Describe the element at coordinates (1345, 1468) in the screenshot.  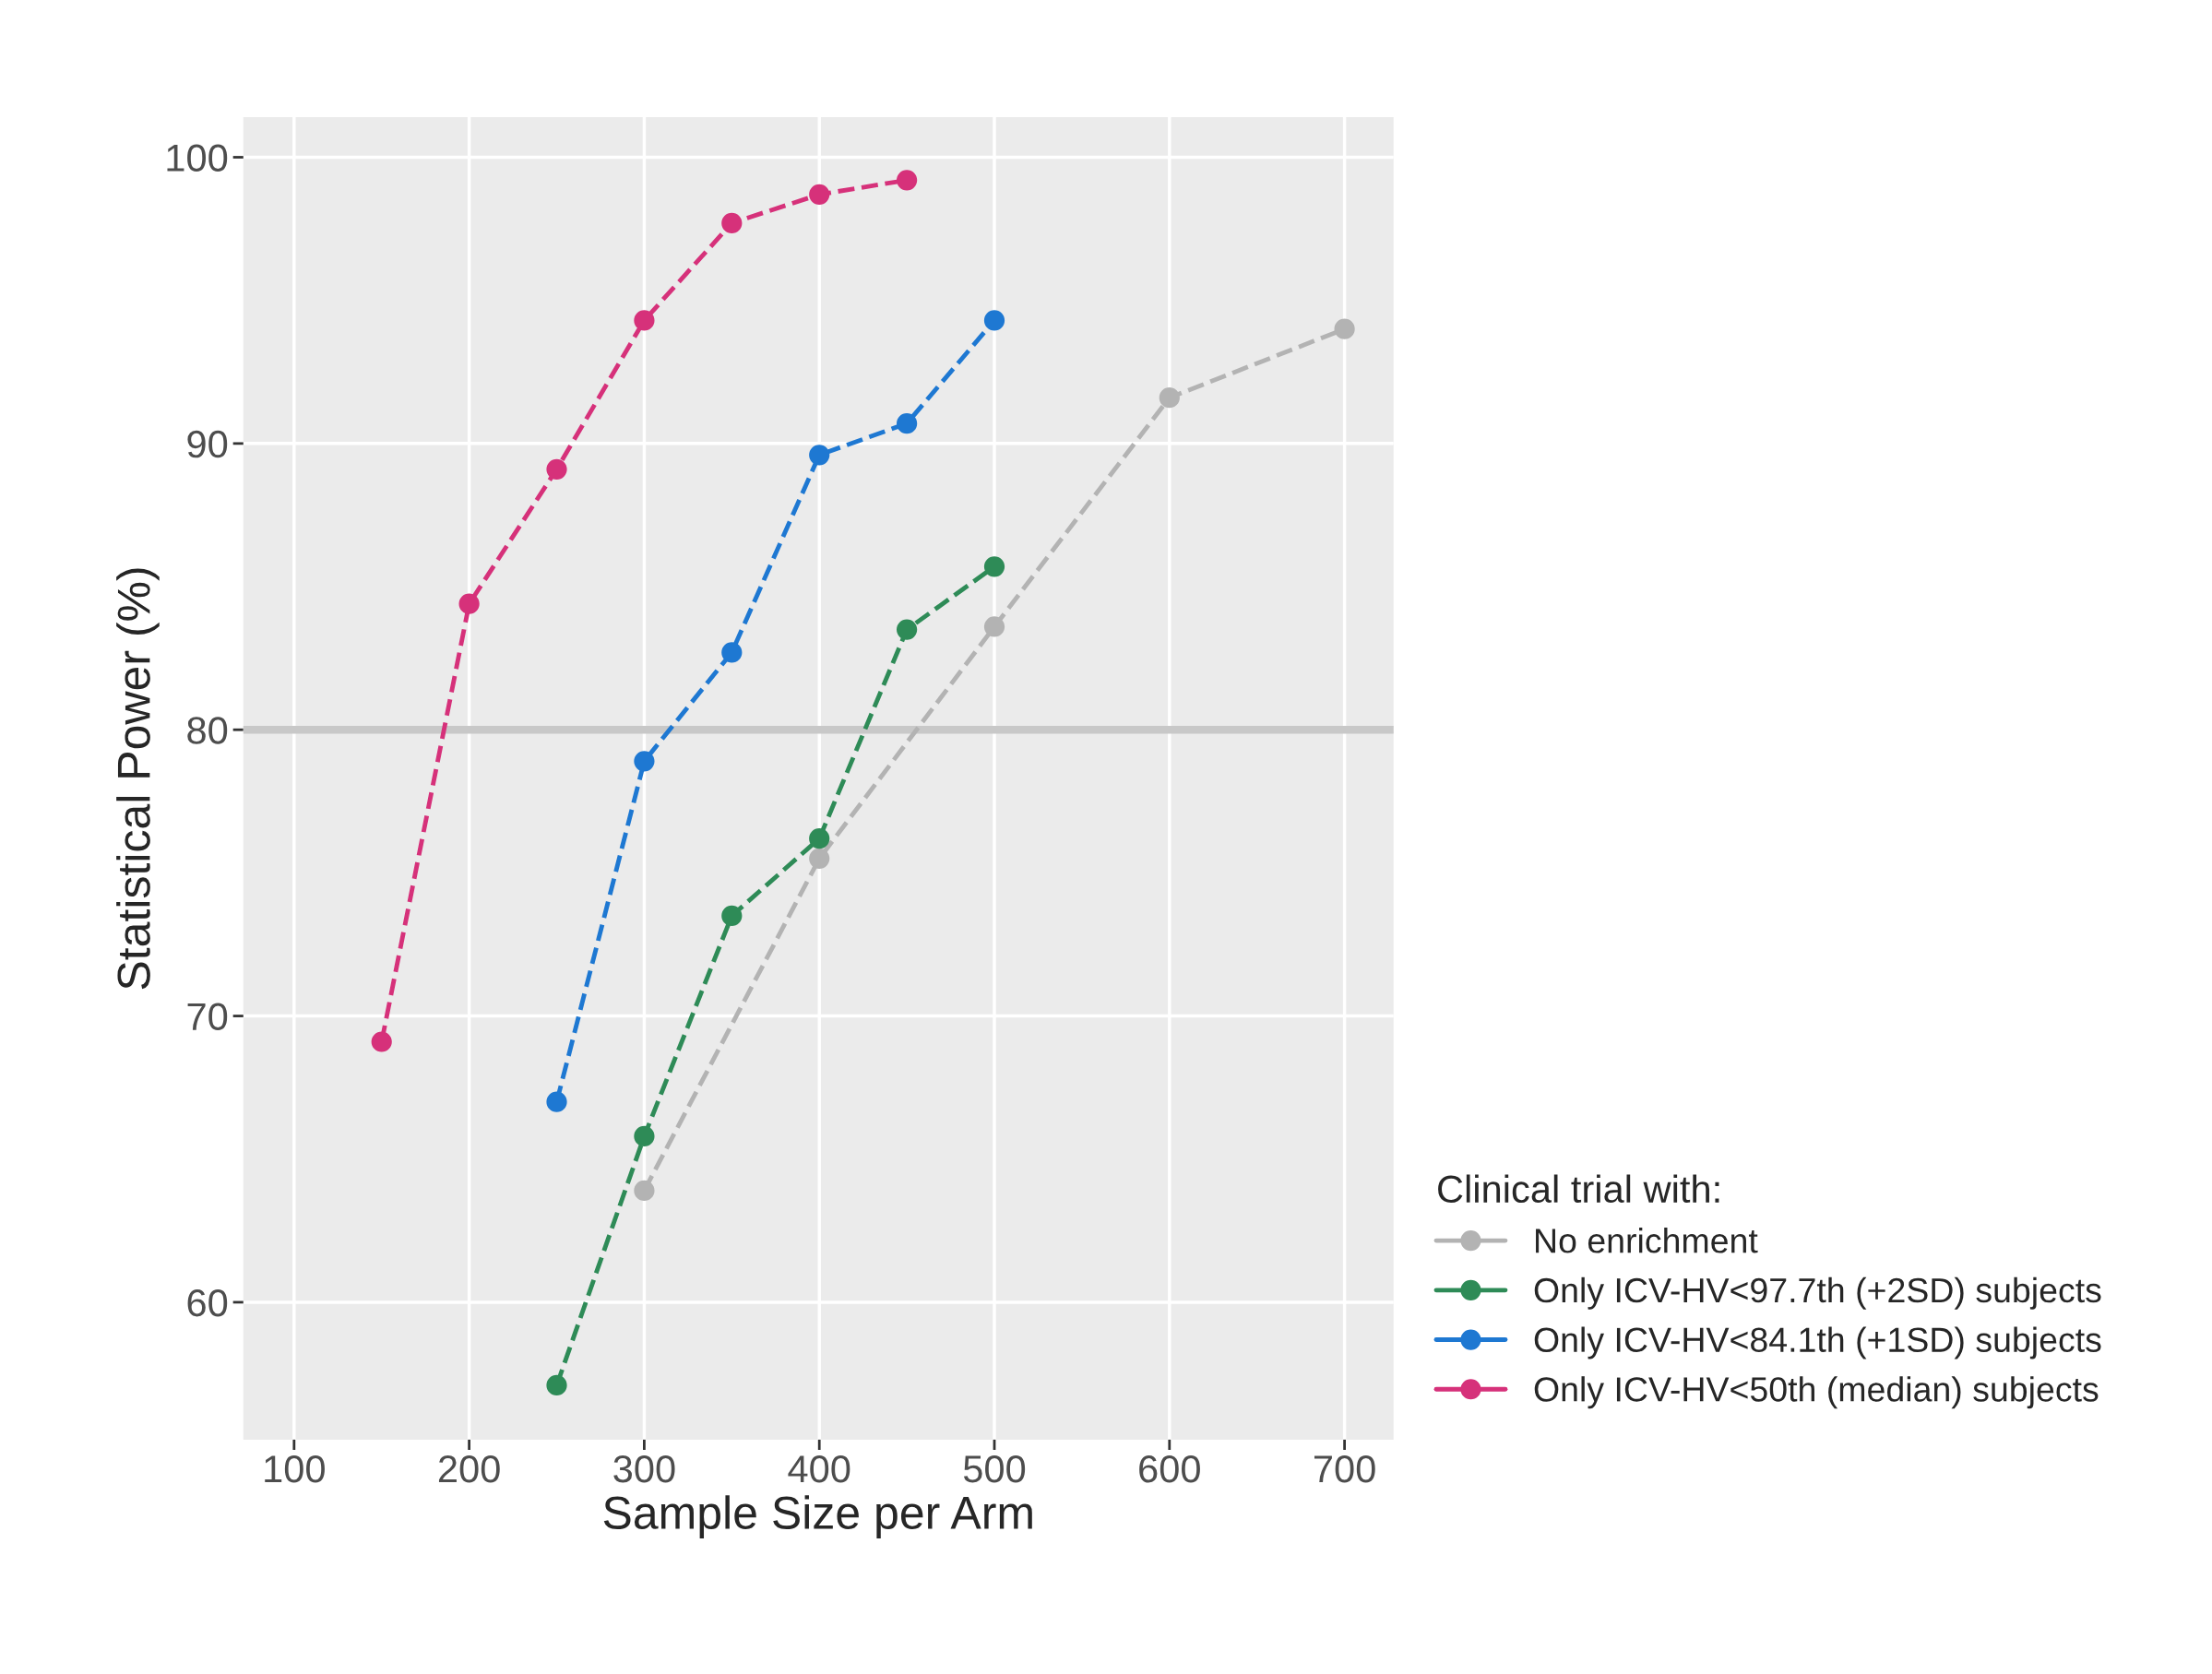
I see `x-tick-label: 700` at that location.